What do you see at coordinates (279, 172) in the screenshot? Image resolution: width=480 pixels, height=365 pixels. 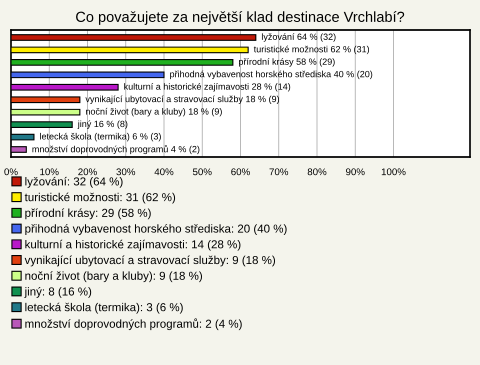 I see `x-tick-label: 70%` at bounding box center [279, 172].